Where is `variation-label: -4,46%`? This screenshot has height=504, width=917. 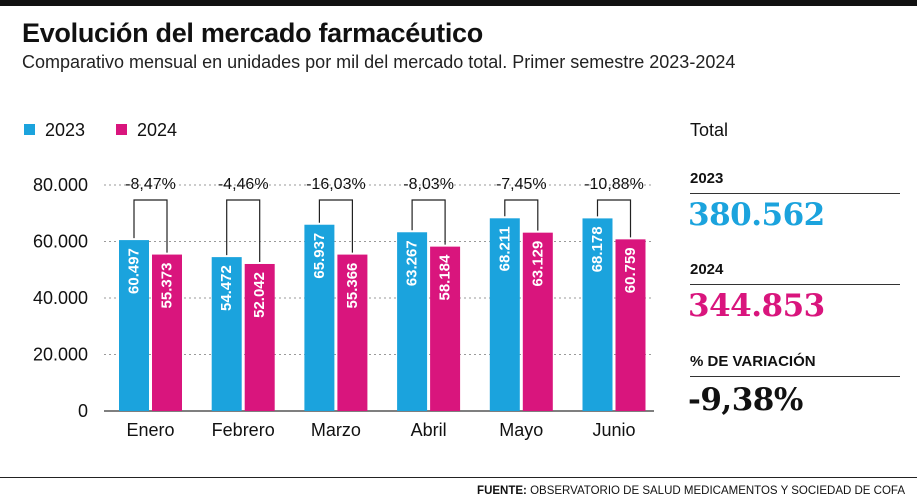 variation-label: -4,46% is located at coordinates (243, 184).